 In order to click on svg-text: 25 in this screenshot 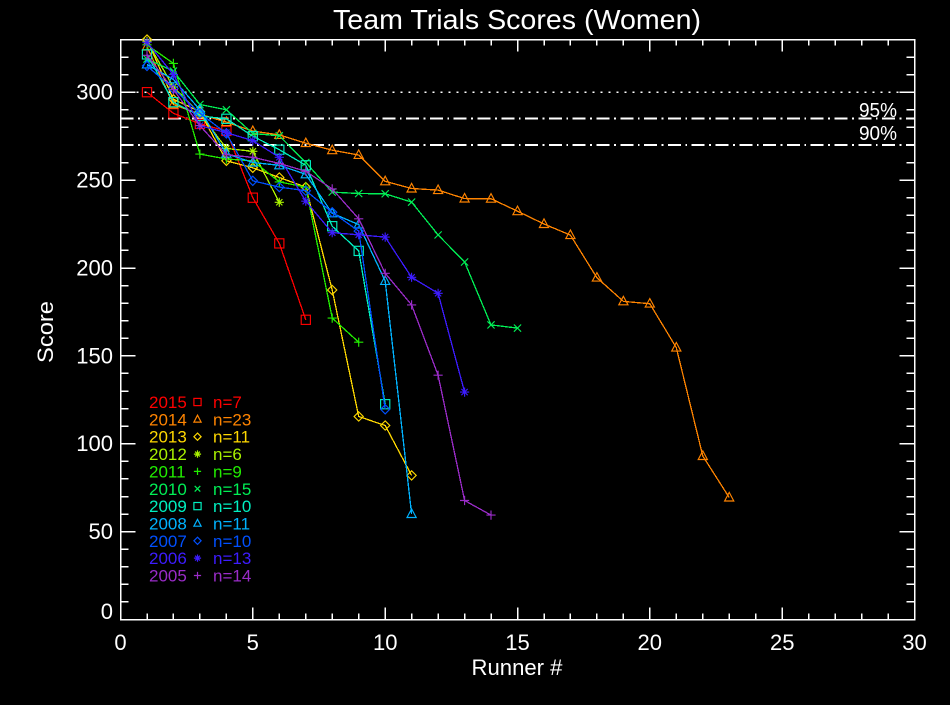, I will do `click(782, 642)`.